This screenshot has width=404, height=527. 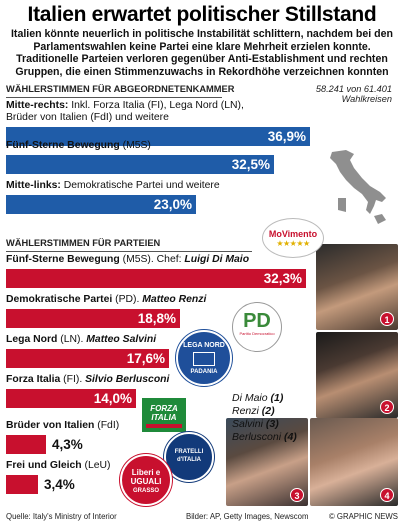 I want to click on party-bar-detail: (PD)., so click(x=127, y=299).